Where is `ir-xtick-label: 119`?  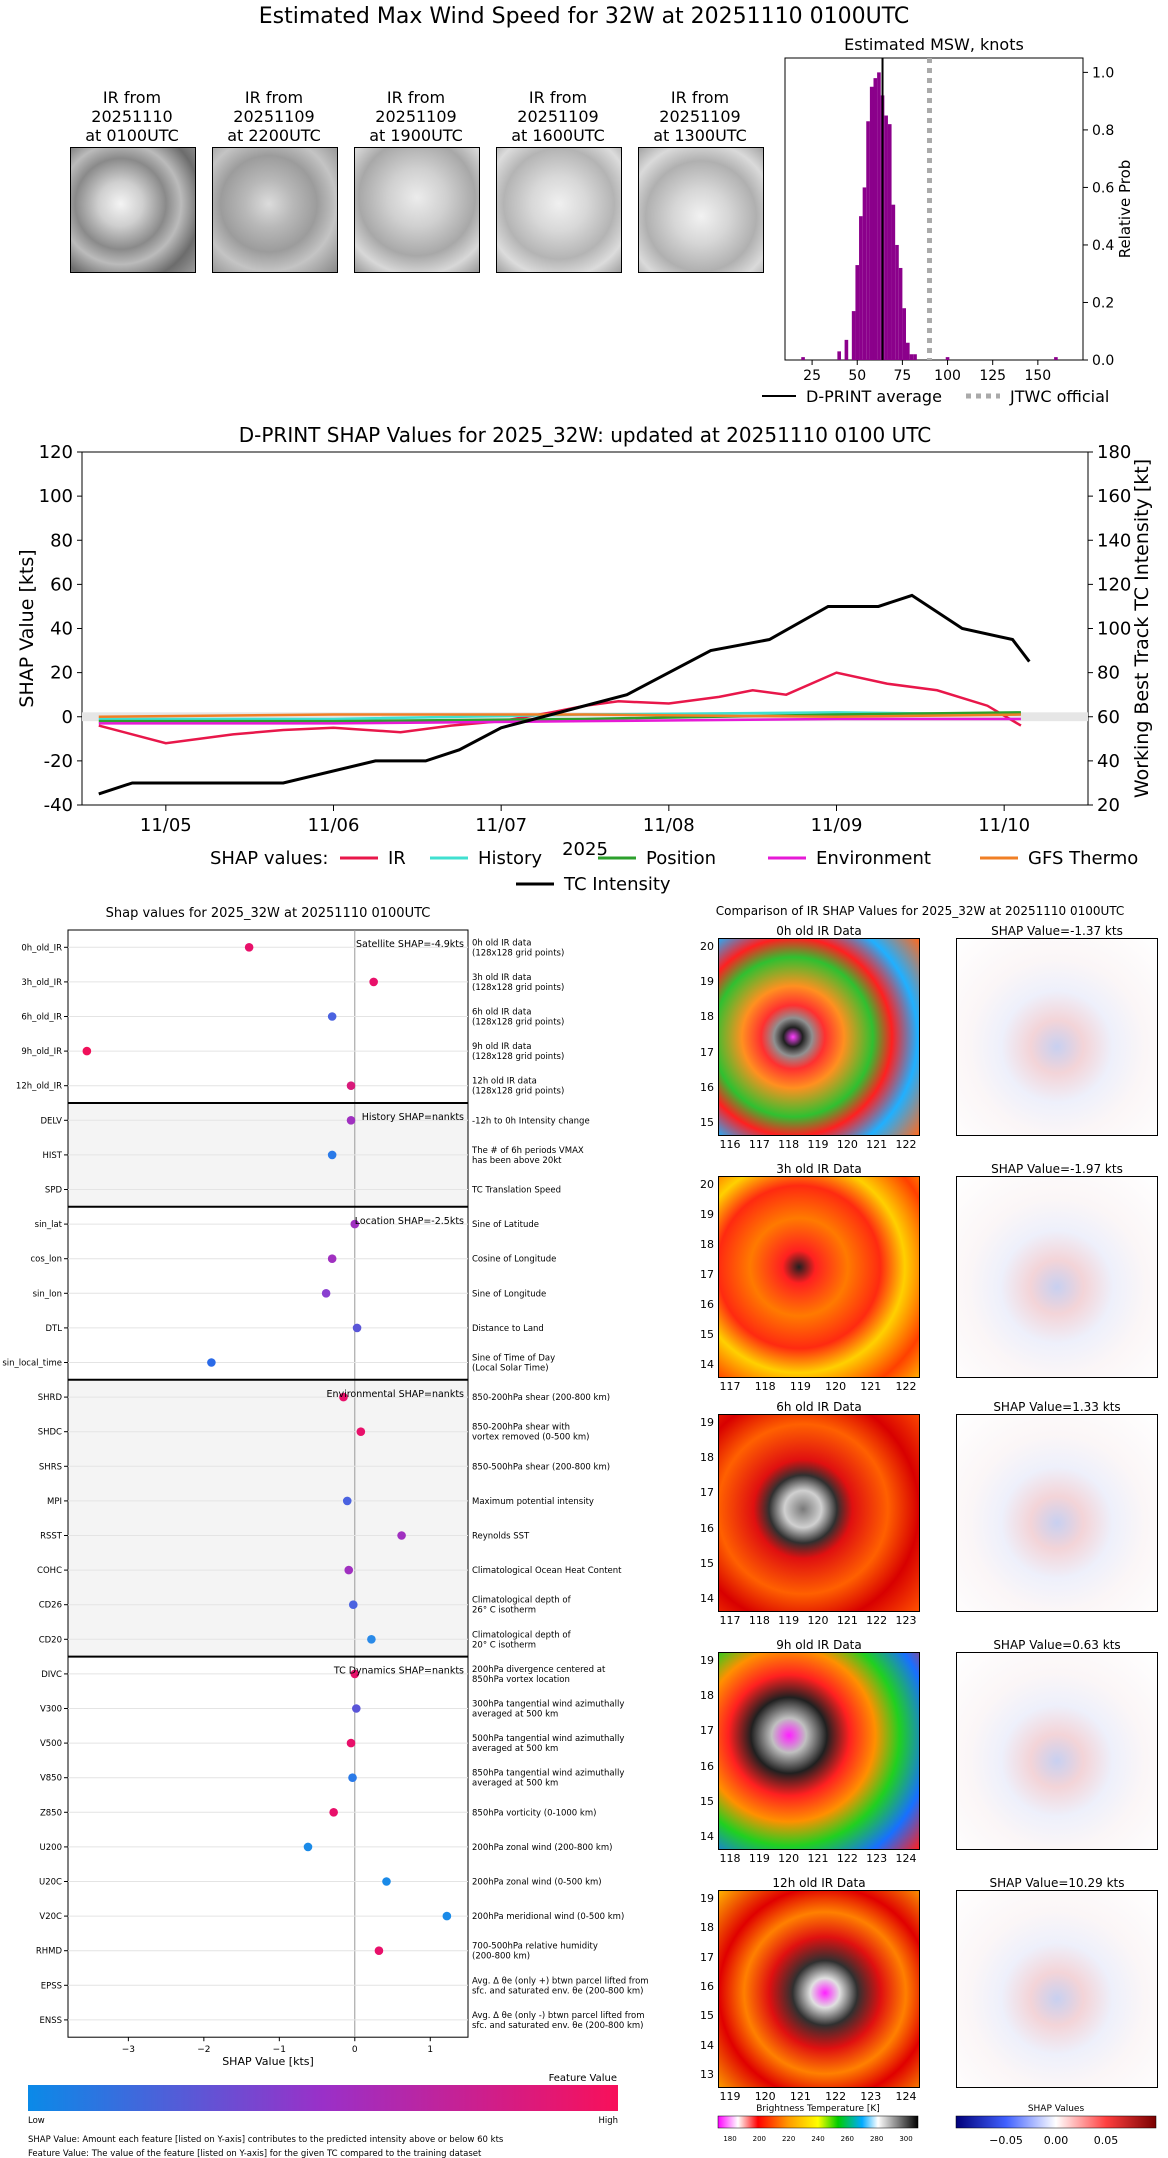 ir-xtick-label: 119 is located at coordinates (759, 1858).